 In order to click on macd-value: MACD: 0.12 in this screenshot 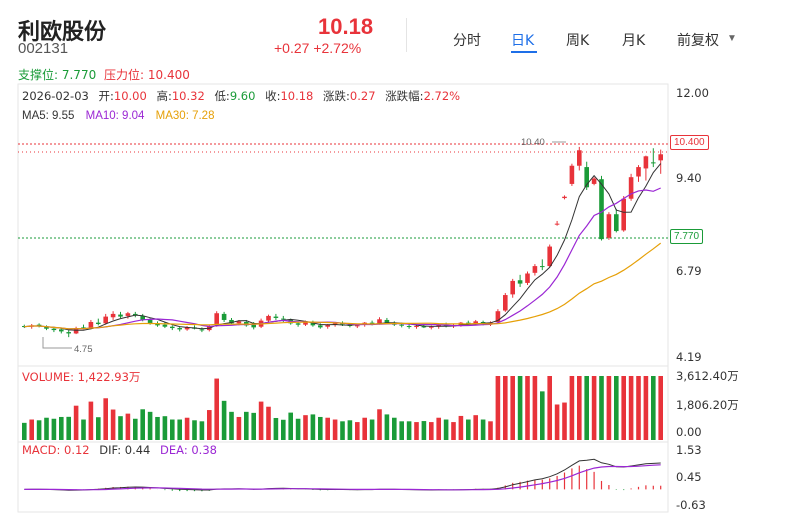, I will do `click(56, 450)`.